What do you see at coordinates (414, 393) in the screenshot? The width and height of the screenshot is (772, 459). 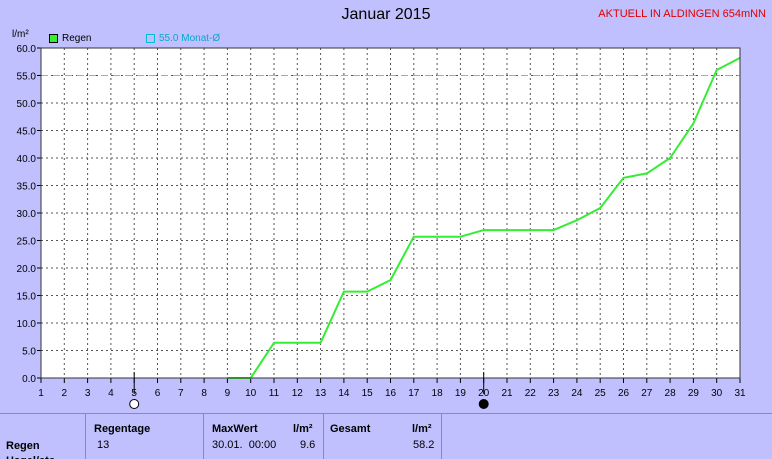 I see `x-tick-label: 17` at bounding box center [414, 393].